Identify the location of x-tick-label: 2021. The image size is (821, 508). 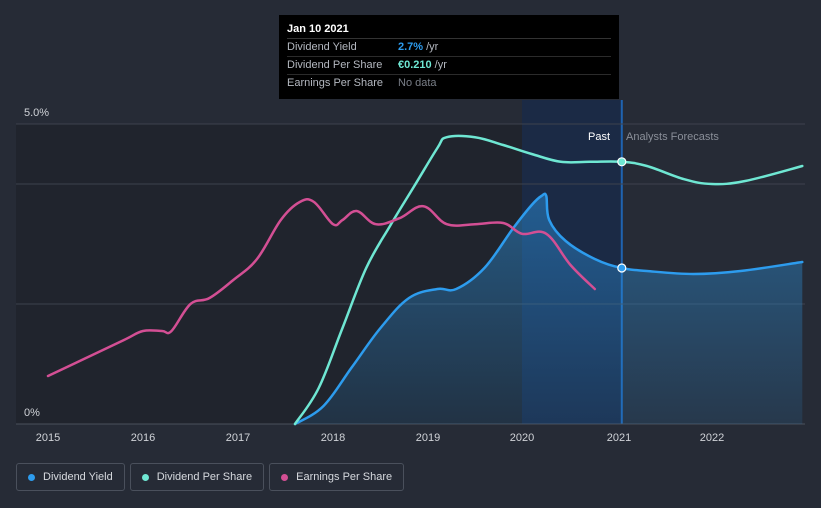
(619, 438).